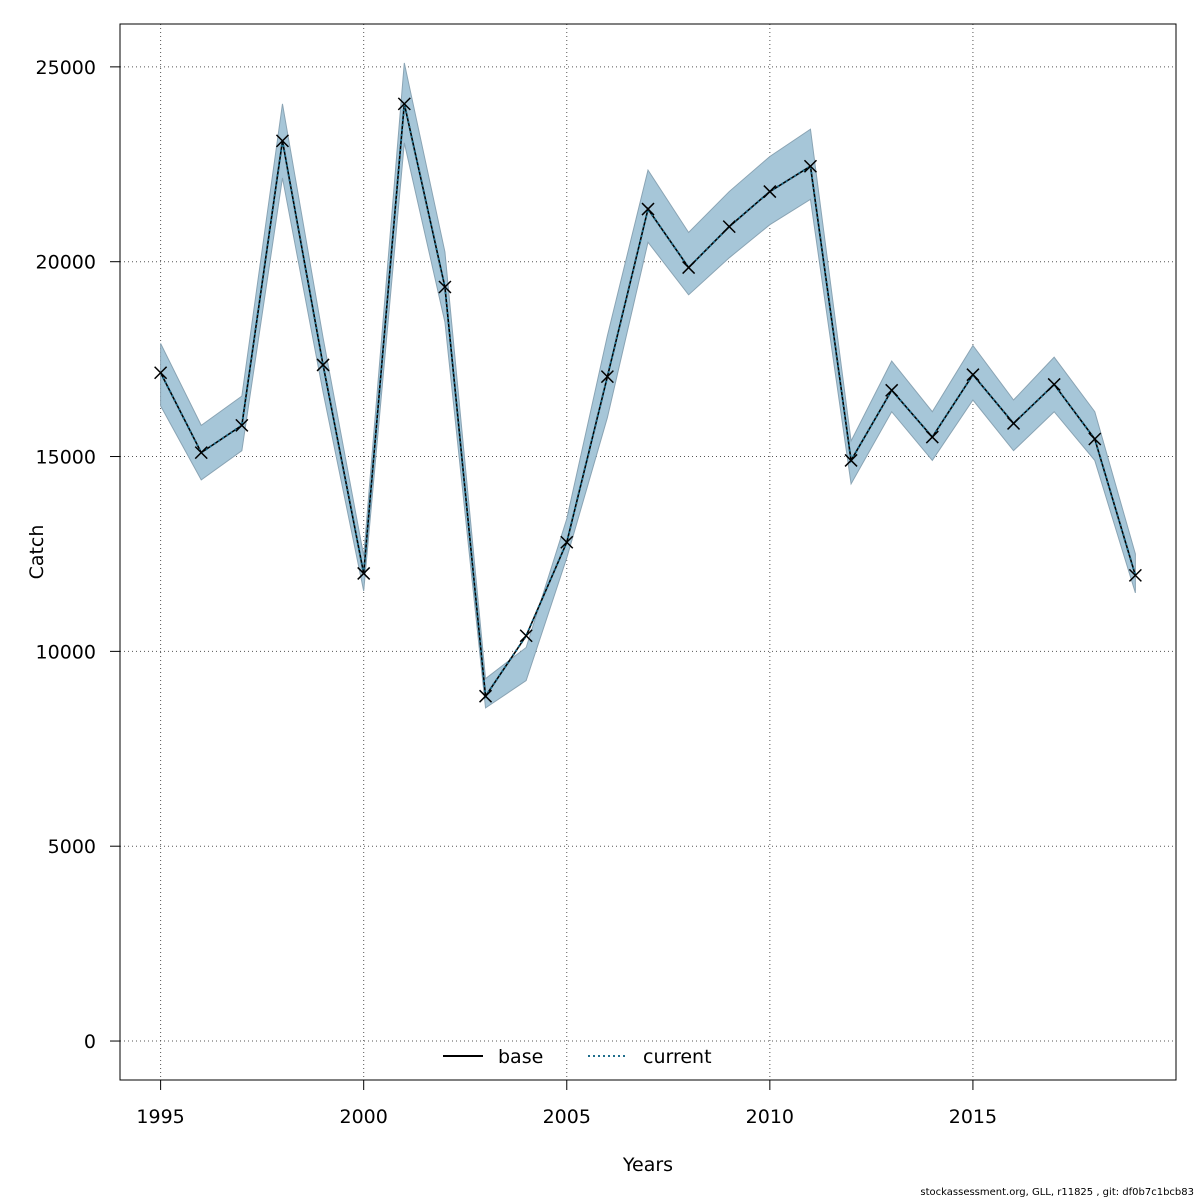 The height and width of the screenshot is (1200, 1200). I want to click on legend: base current, so click(577, 1057).